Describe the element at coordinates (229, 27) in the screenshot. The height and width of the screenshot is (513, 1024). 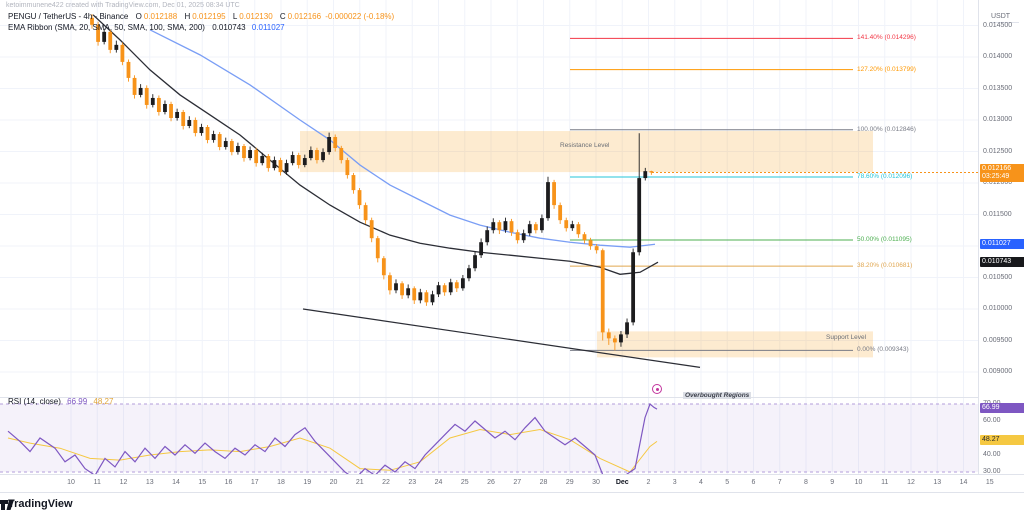
I see `indicator-value-dark: 0.010743` at that location.